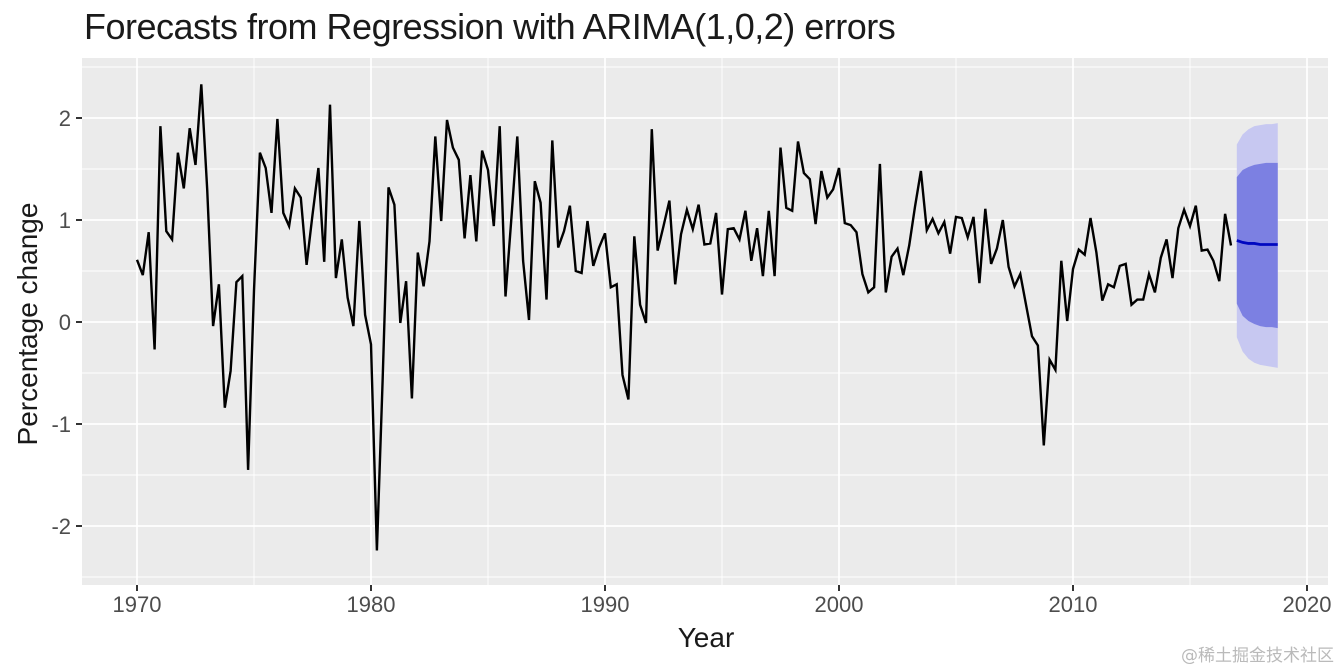 The height and width of the screenshot is (672, 1344). I want to click on watermark: @稀土掘金技术社区, so click(1257, 656).